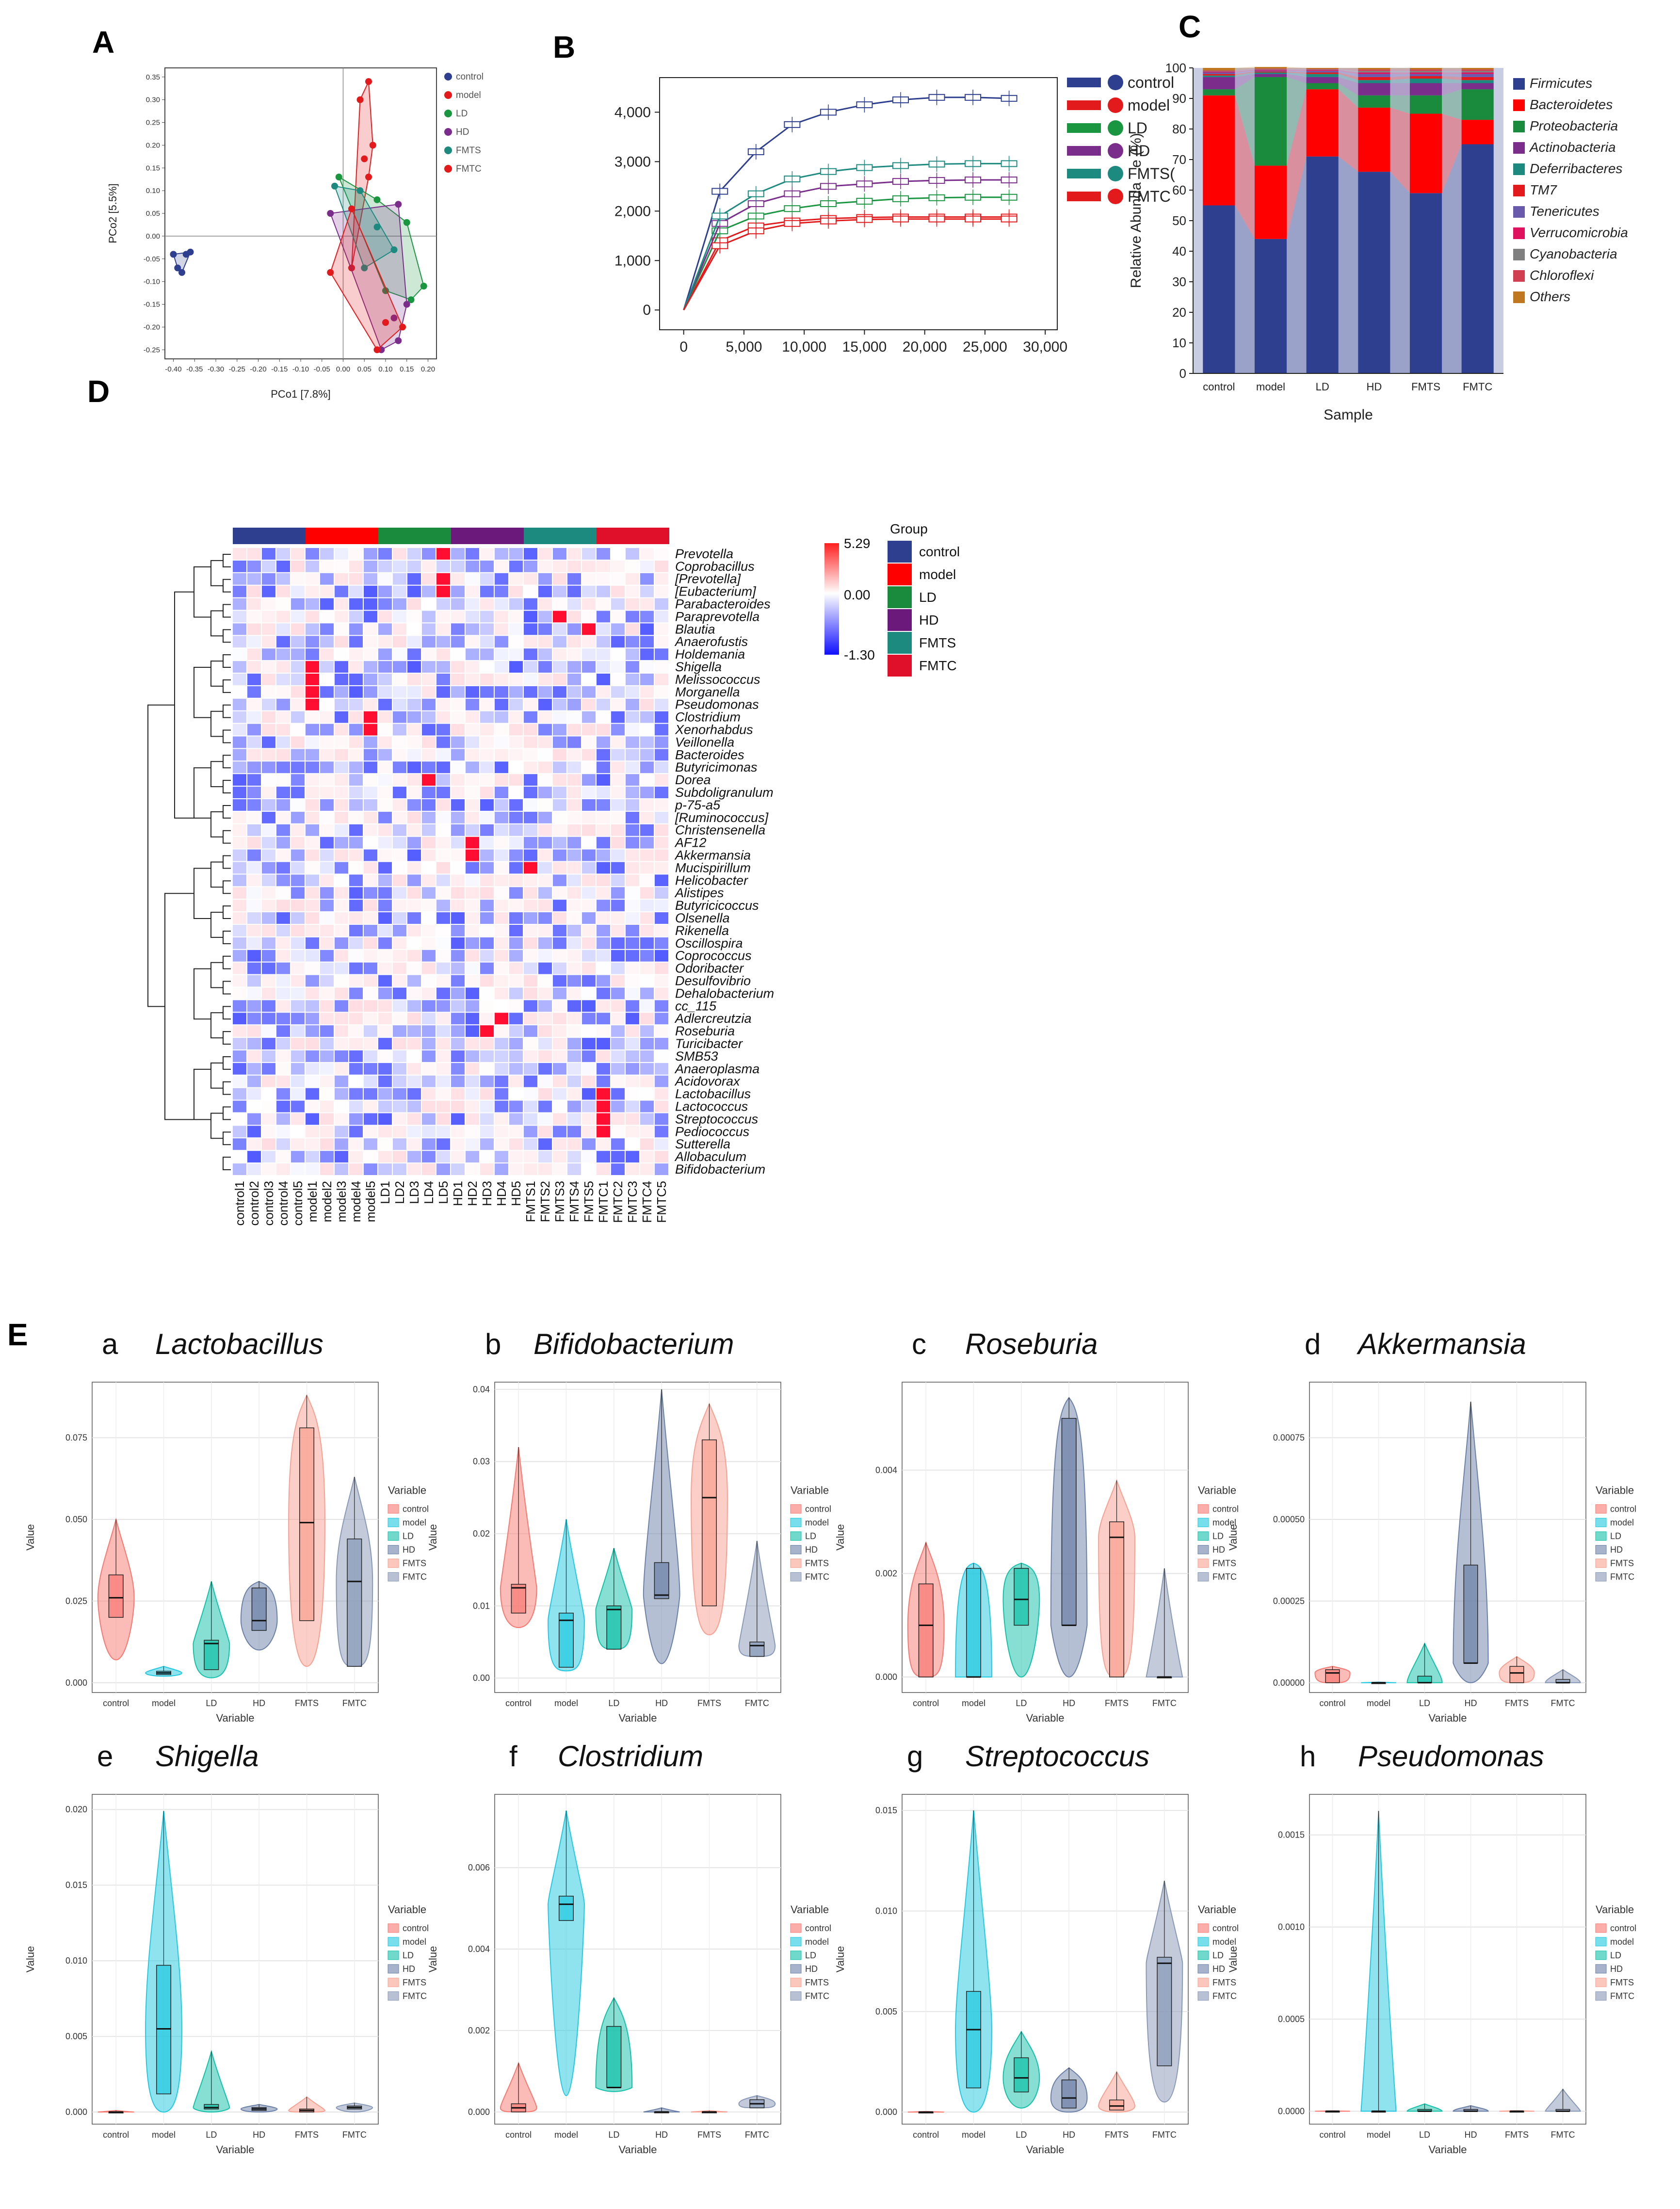 The image size is (1680, 2209). What do you see at coordinates (1045, 1718) in the screenshot?
I see `x-axis-label: Variable` at bounding box center [1045, 1718].